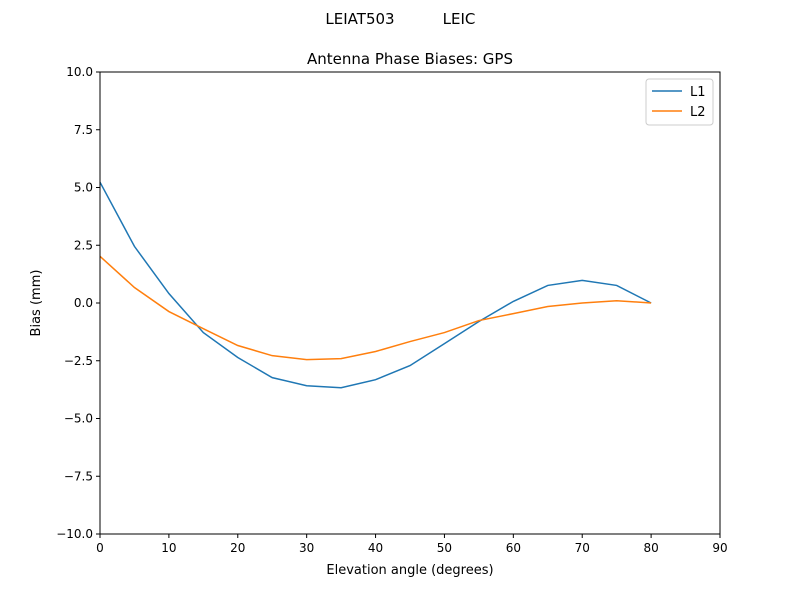 The width and height of the screenshot is (800, 604). I want to click on x-tick-label: 40, so click(375, 548).